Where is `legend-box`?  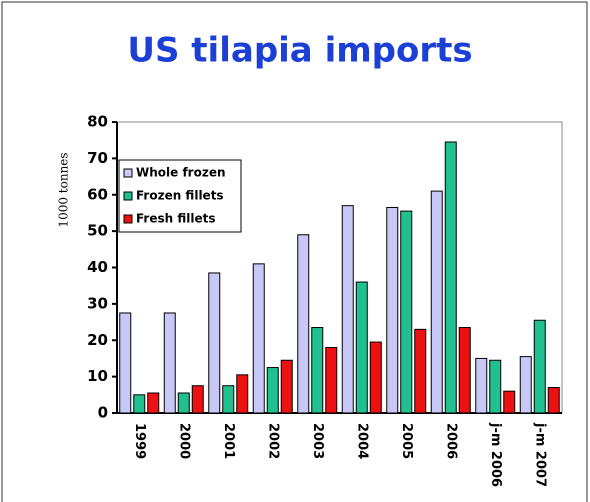
legend-box is located at coordinates (180, 196).